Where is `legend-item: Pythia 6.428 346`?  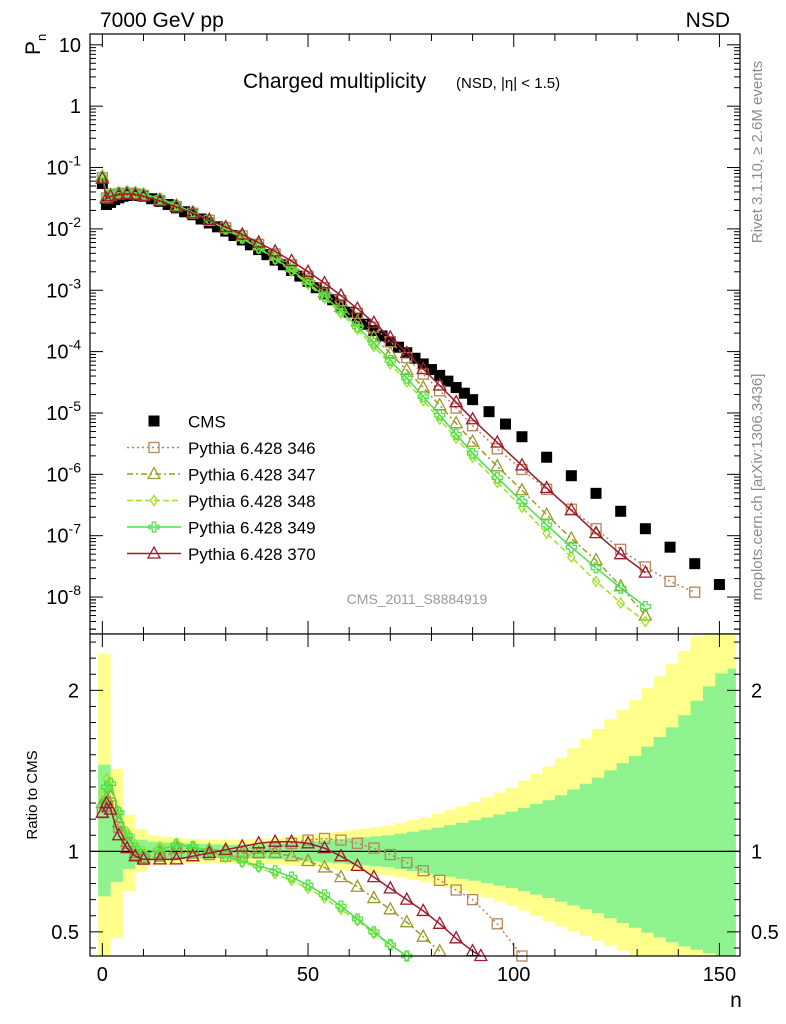 legend-item: Pythia 6.428 346 is located at coordinates (221, 448).